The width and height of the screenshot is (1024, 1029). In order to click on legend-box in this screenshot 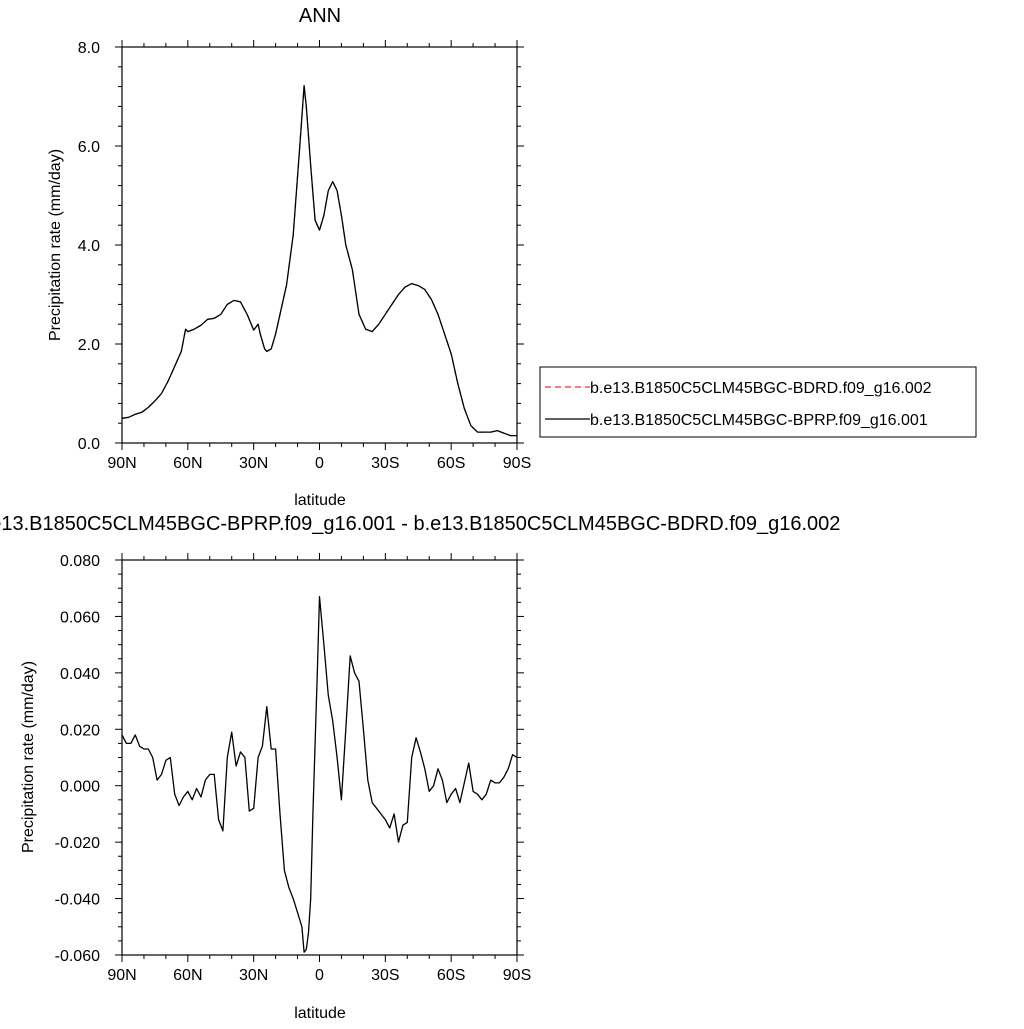, I will do `click(758, 402)`.